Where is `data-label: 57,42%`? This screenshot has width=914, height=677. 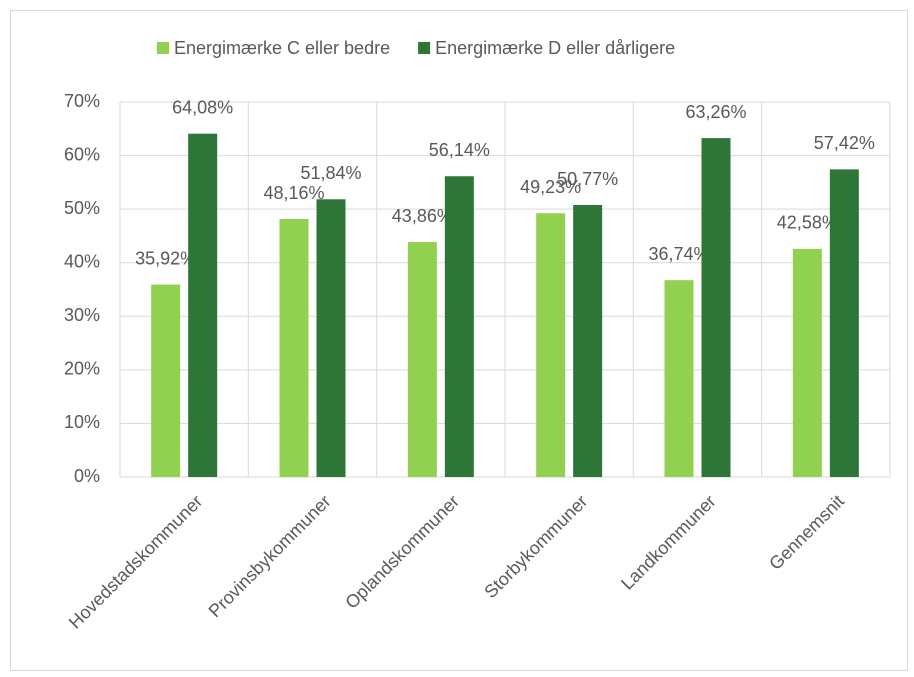
data-label: 57,42% is located at coordinates (844, 143).